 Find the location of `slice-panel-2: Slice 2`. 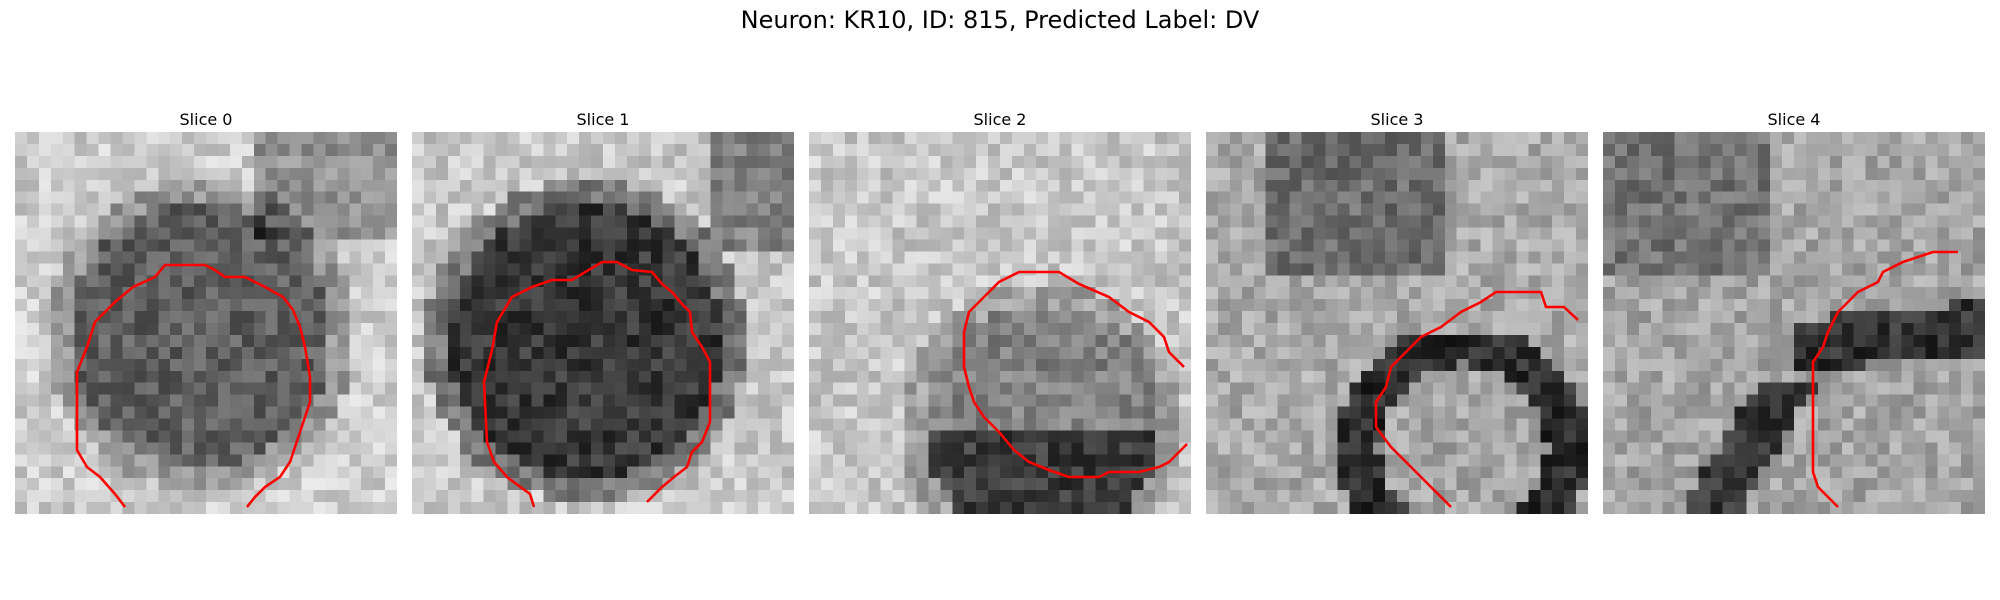

slice-panel-2: Slice 2 is located at coordinates (1000, 311).